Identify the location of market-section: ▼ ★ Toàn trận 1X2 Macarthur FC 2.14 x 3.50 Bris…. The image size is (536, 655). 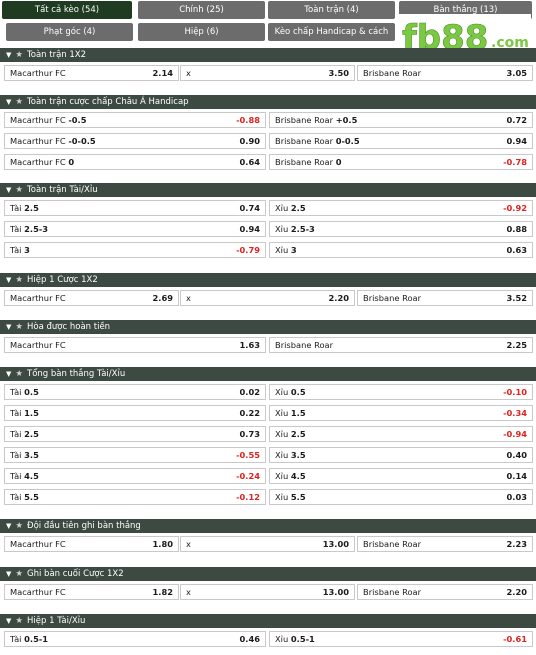
(268, 65).